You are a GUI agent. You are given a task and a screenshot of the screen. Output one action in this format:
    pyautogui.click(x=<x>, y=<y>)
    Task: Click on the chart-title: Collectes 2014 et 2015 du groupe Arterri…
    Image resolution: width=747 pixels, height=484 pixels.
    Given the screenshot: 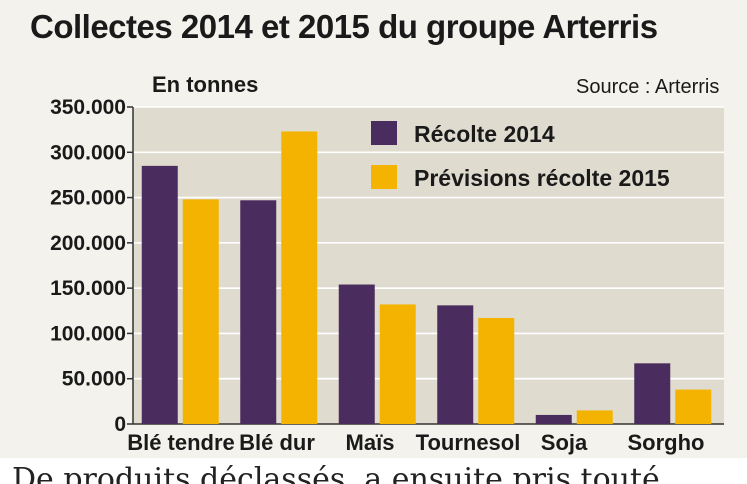 What is the action you would take?
    pyautogui.click(x=344, y=26)
    